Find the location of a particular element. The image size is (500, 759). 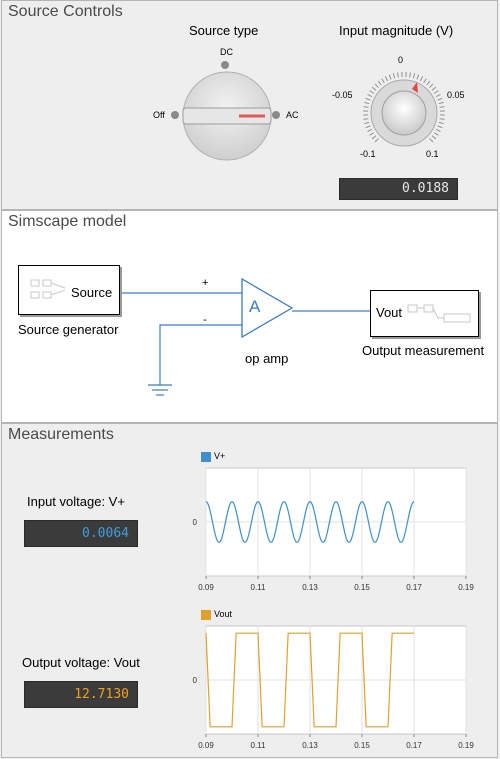

knob-tick-0: 0 is located at coordinates (400, 60).